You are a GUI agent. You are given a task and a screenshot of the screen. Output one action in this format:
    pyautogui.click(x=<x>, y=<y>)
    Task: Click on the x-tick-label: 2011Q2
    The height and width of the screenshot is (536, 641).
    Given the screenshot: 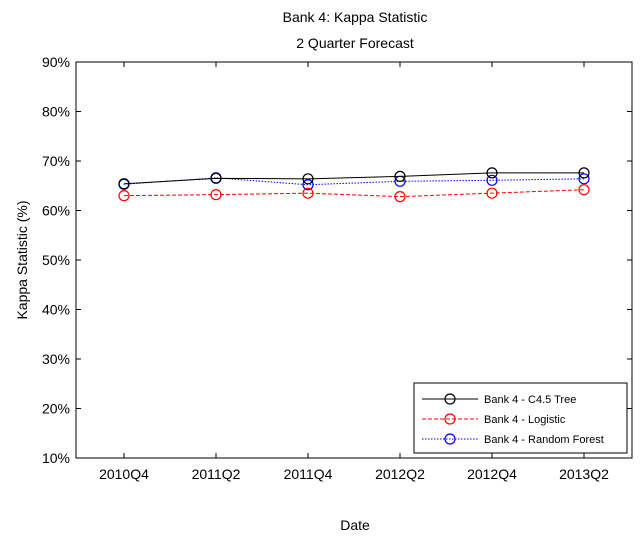 What is the action you would take?
    pyautogui.click(x=216, y=474)
    